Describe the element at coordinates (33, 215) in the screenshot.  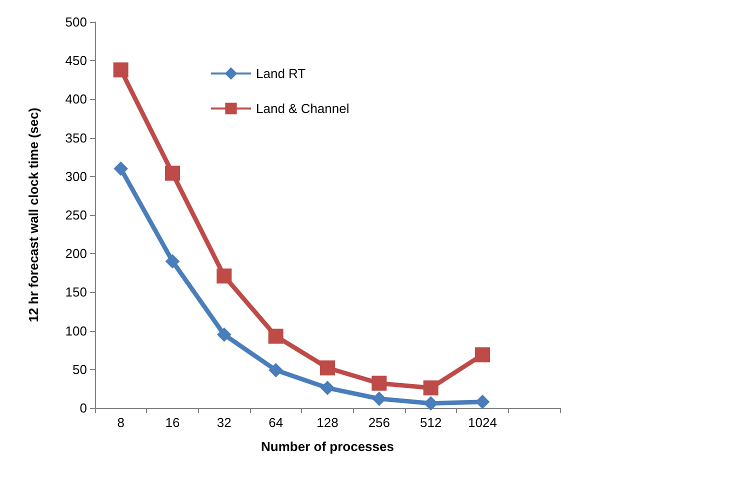
I see `y-axis-title: 12 hr forecast wall clock time (sec)` at that location.